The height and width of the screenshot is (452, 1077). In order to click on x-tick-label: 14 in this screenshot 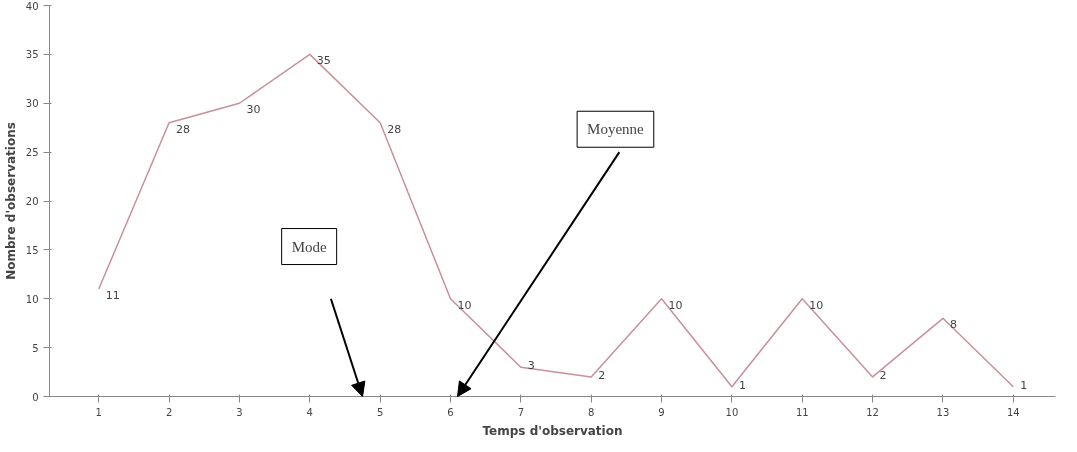, I will do `click(1013, 412)`.